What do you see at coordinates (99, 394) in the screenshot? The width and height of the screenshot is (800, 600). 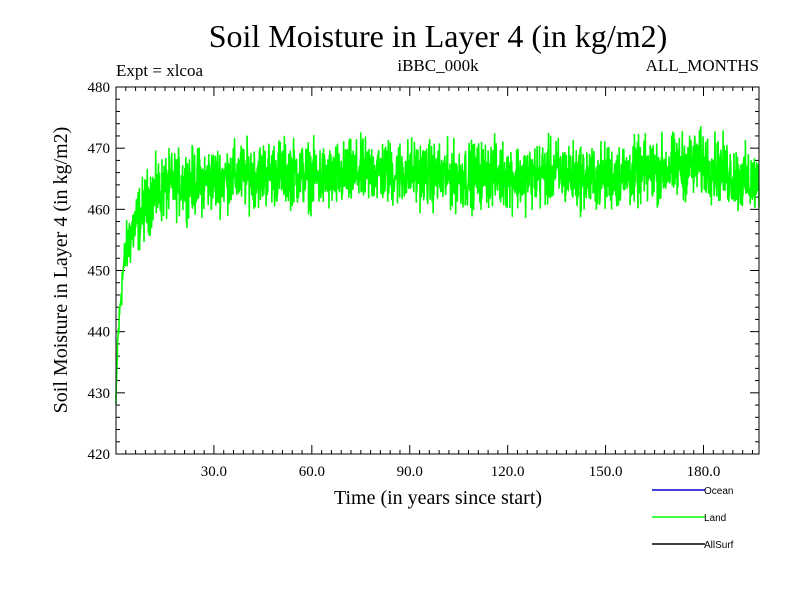 I see `y-tick-label: 430` at bounding box center [99, 394].